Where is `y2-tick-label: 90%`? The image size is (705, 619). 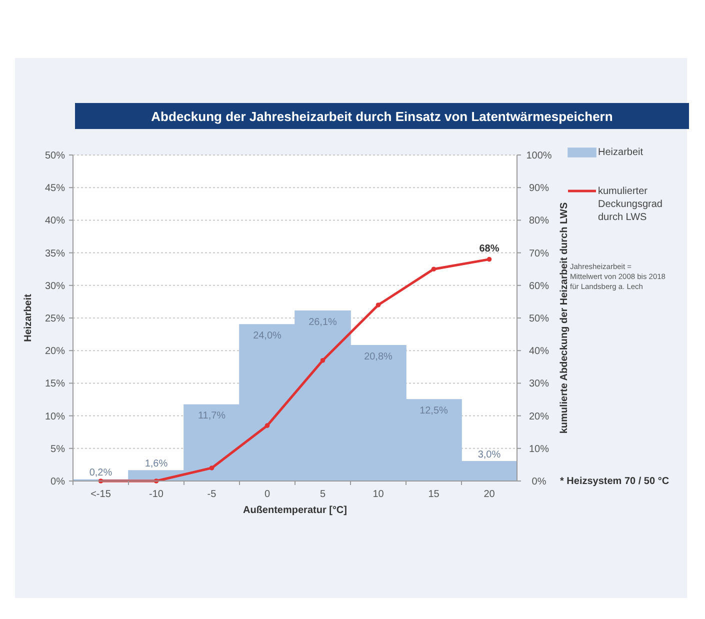
y2-tick-label: 90% is located at coordinates (539, 188).